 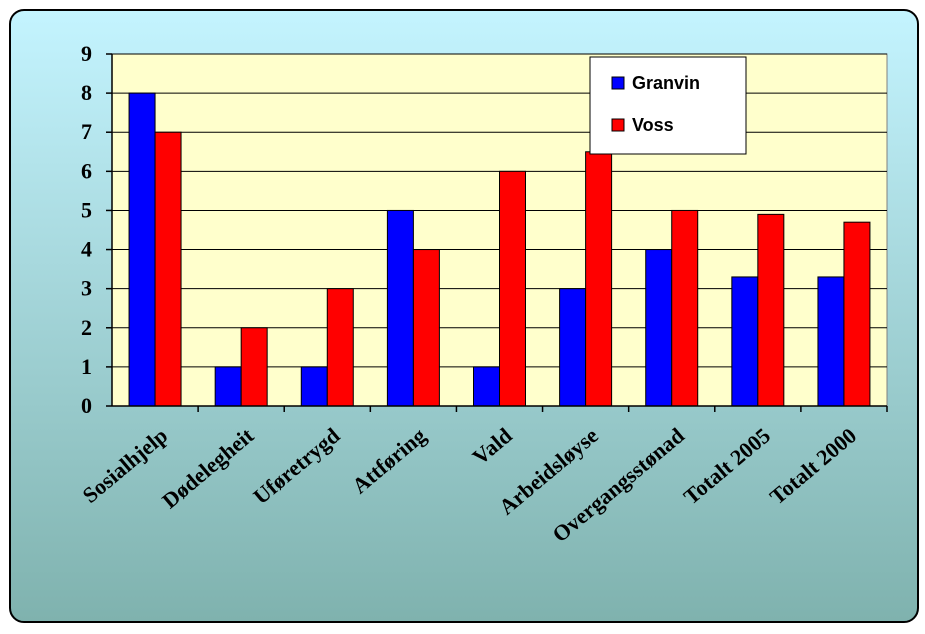 What do you see at coordinates (86, 229) in the screenshot?
I see `y-tick-labels: 0 1 2 3 4 5 6 7 8 9` at bounding box center [86, 229].